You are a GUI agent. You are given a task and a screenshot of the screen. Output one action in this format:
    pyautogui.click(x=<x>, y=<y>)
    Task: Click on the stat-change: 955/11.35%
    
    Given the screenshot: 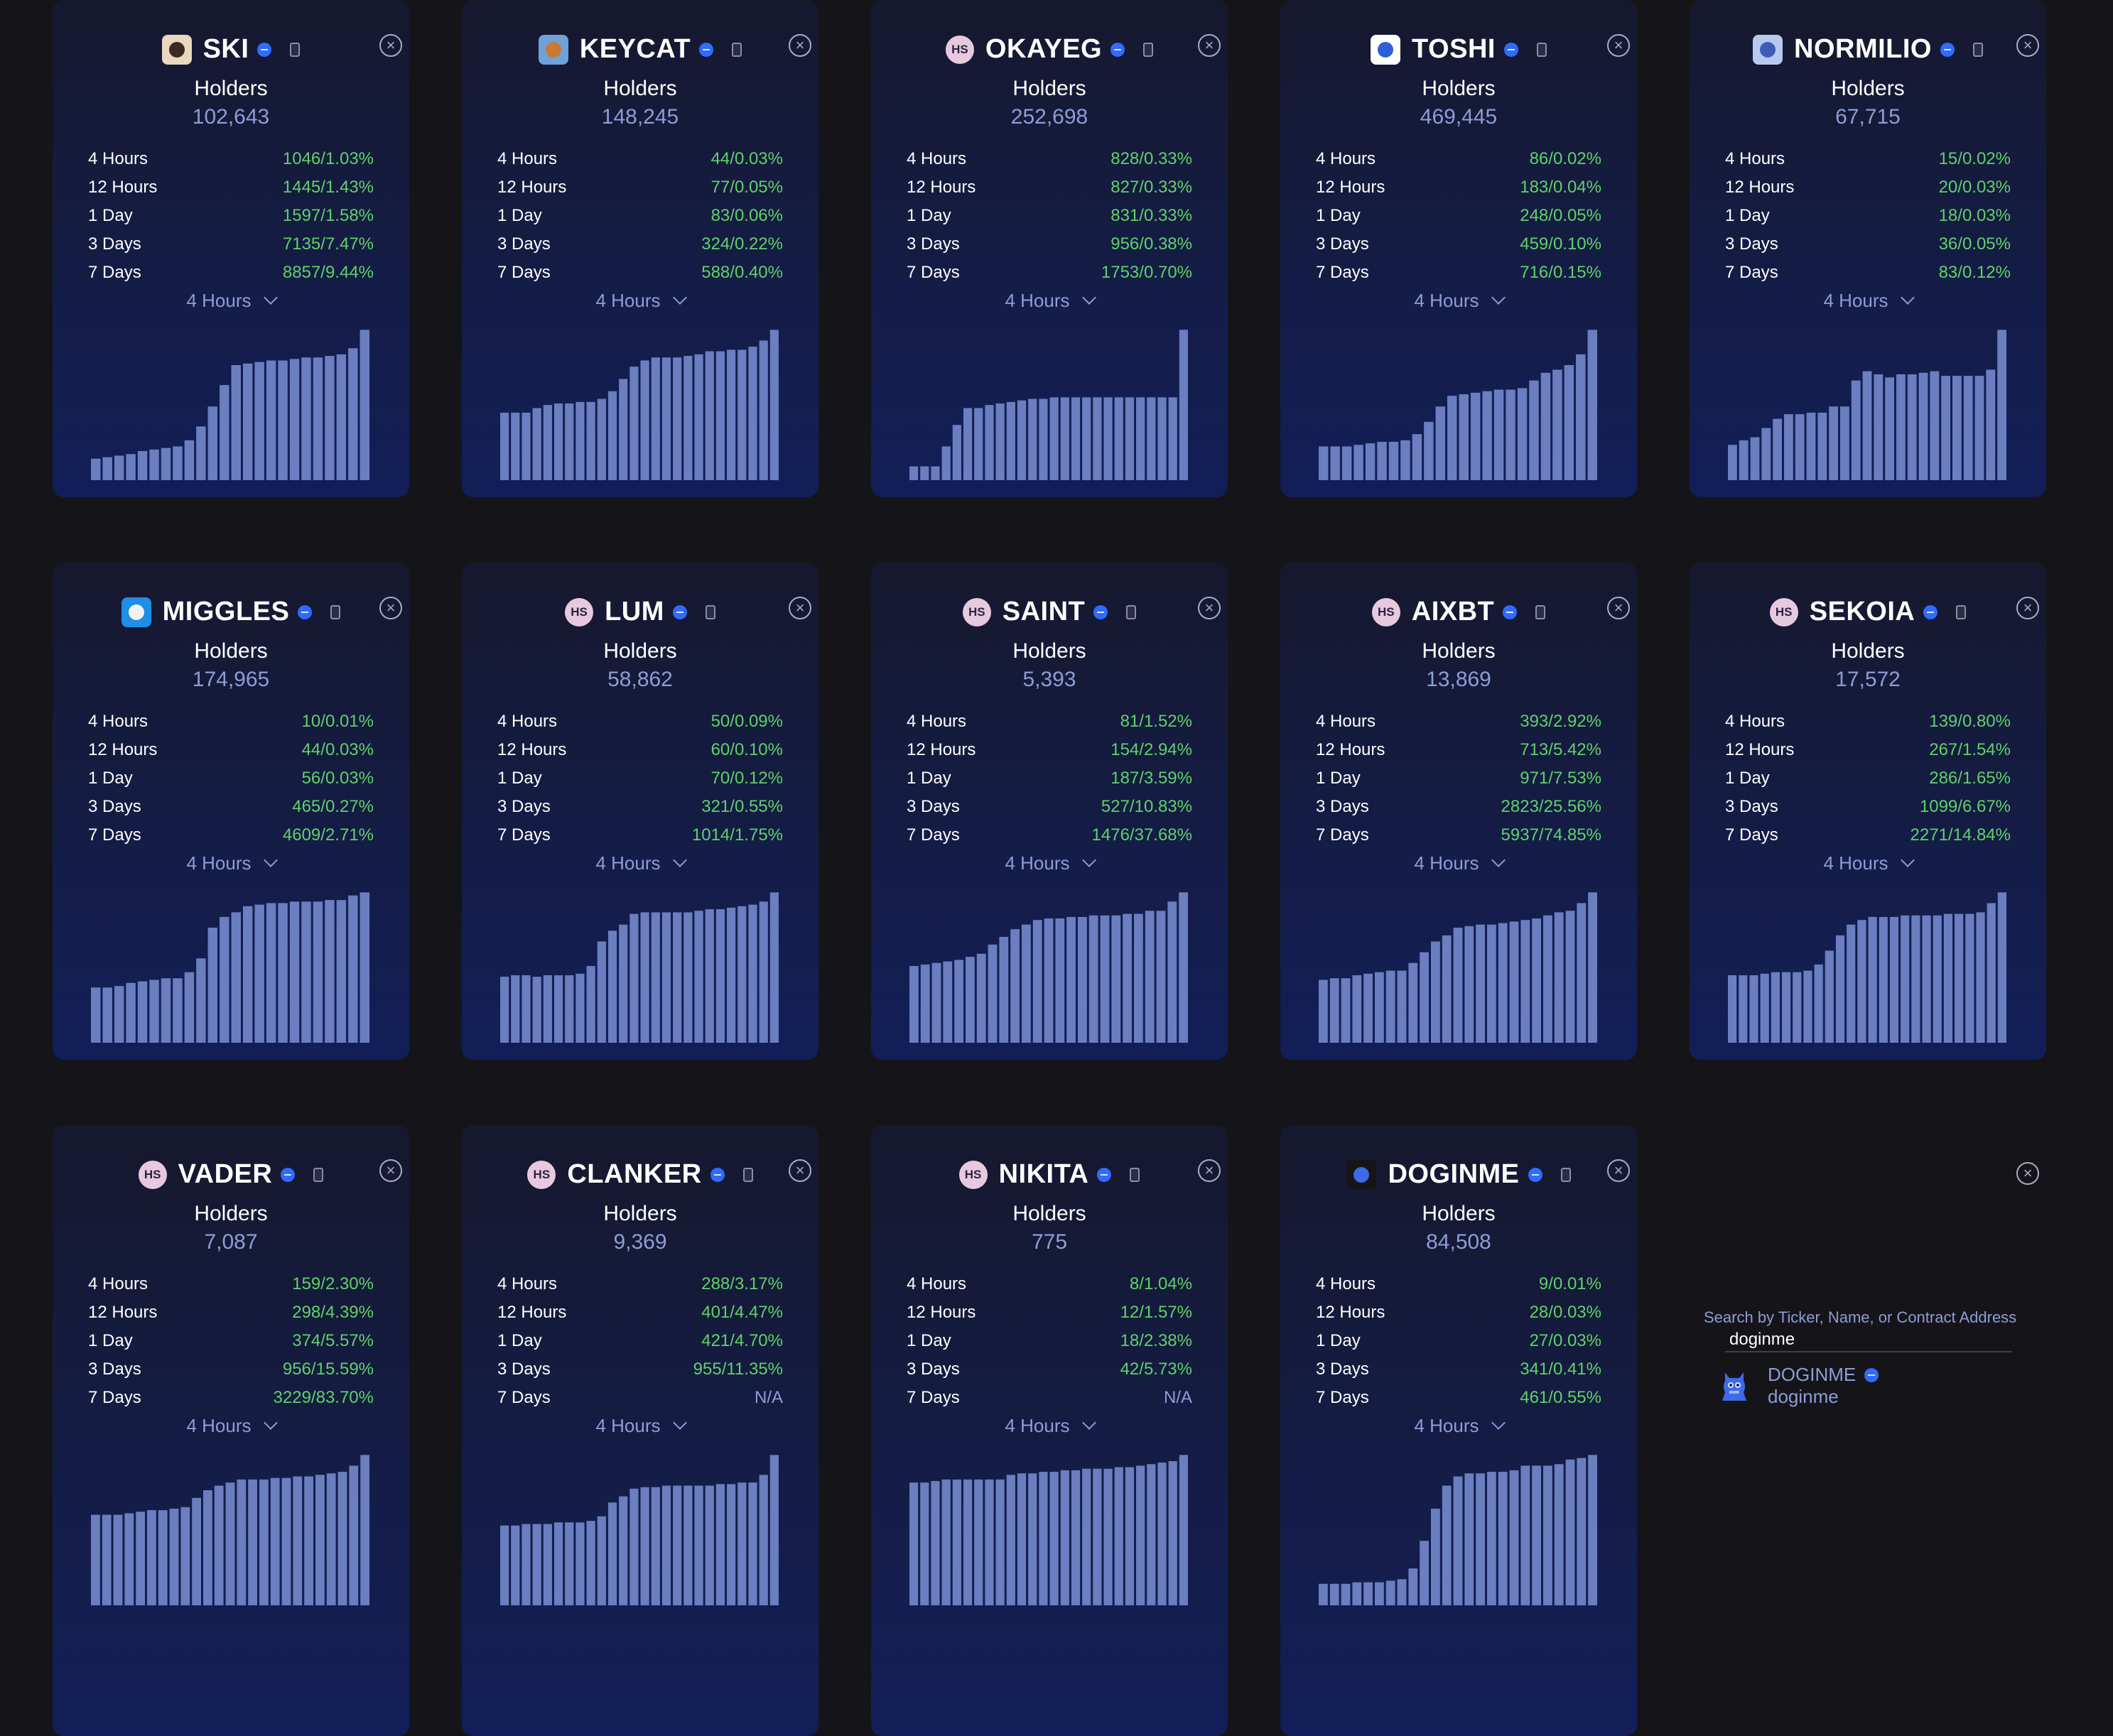 What is the action you would take?
    pyautogui.click(x=738, y=1369)
    